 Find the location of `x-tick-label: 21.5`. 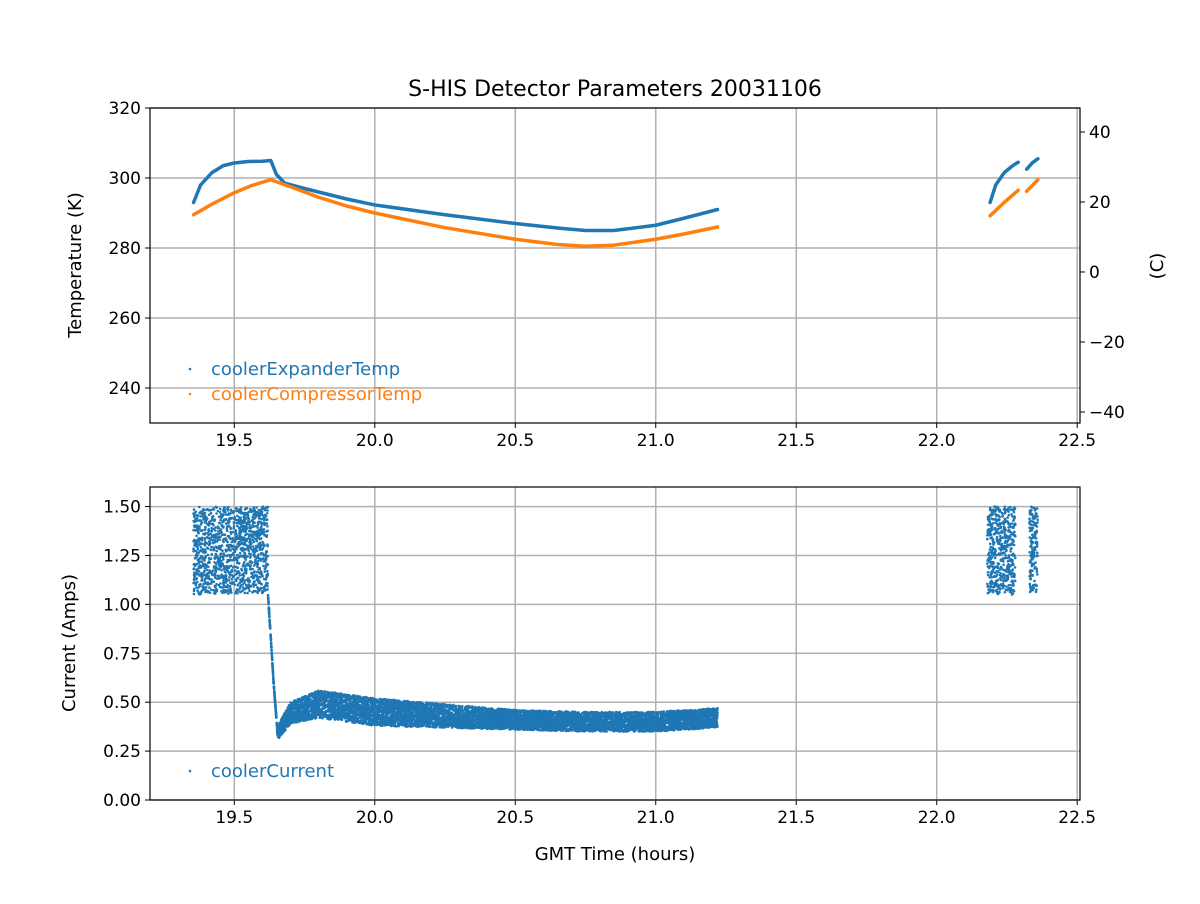

x-tick-label: 21.5 is located at coordinates (796, 818).